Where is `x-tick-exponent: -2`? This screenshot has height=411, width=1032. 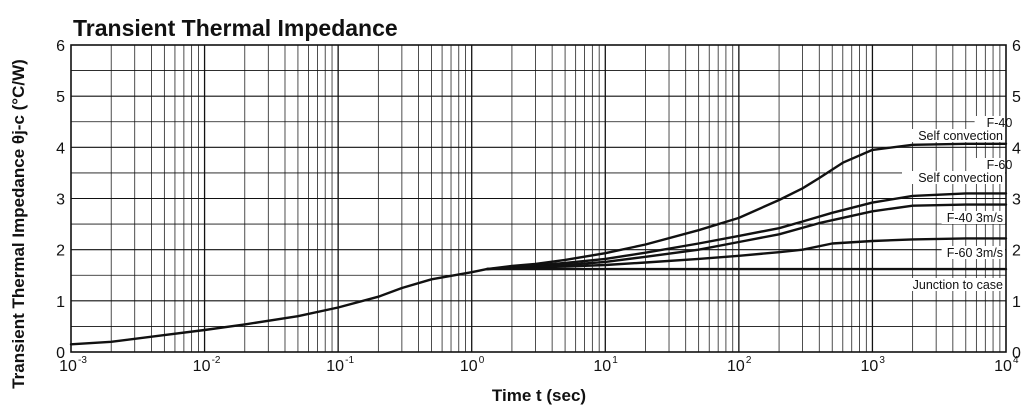
x-tick-exponent: -2 is located at coordinates (216, 360).